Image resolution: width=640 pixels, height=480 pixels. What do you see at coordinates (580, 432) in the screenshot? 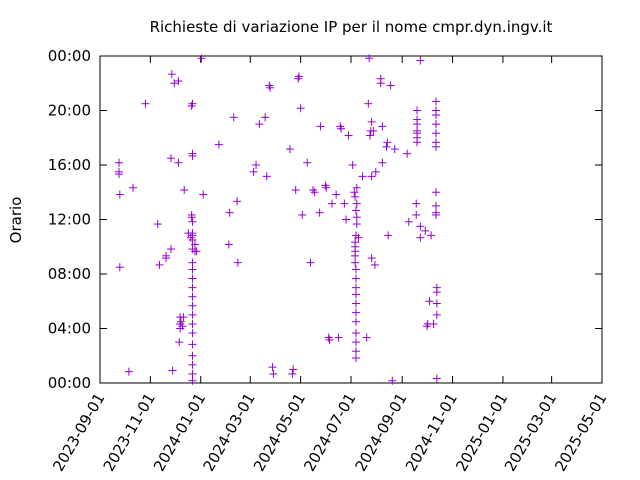
I see `x-tick-label: 2025-05-01` at bounding box center [580, 432].